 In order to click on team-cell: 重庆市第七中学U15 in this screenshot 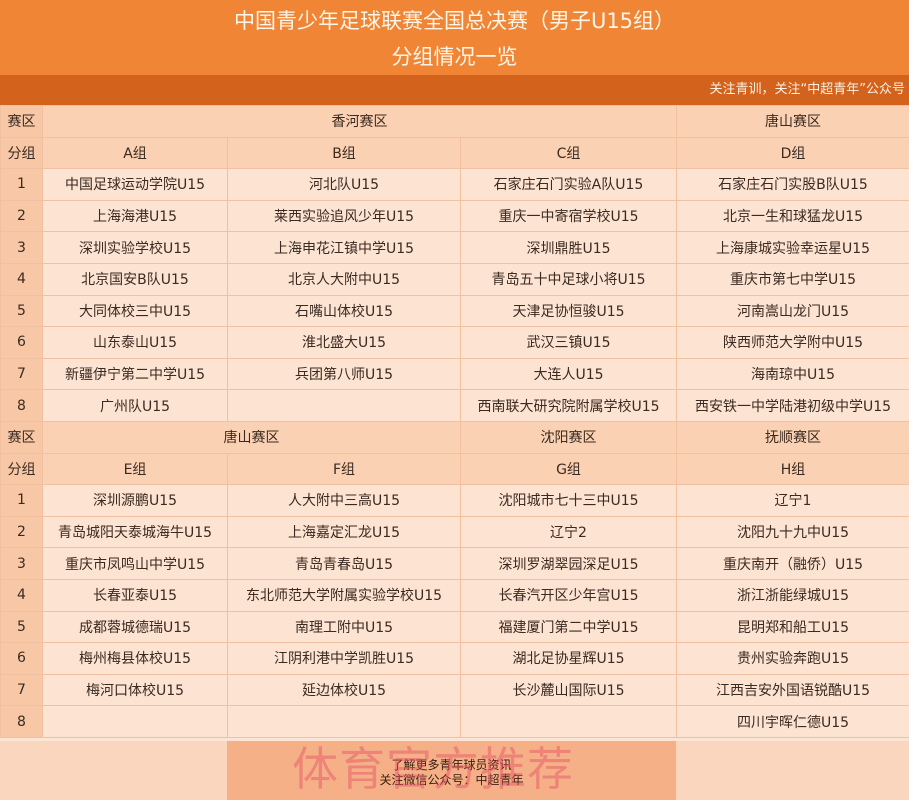, I will do `click(792, 279)`.